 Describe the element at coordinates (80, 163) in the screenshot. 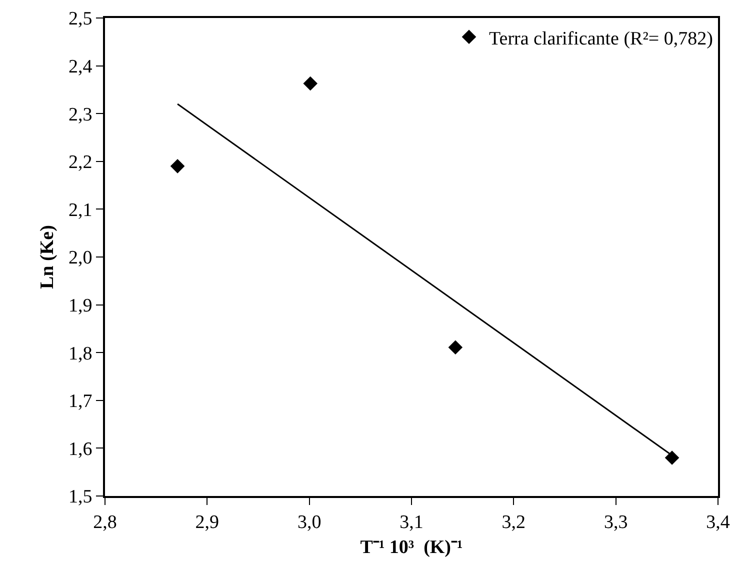

I see `y-tick-label: 2,2` at that location.